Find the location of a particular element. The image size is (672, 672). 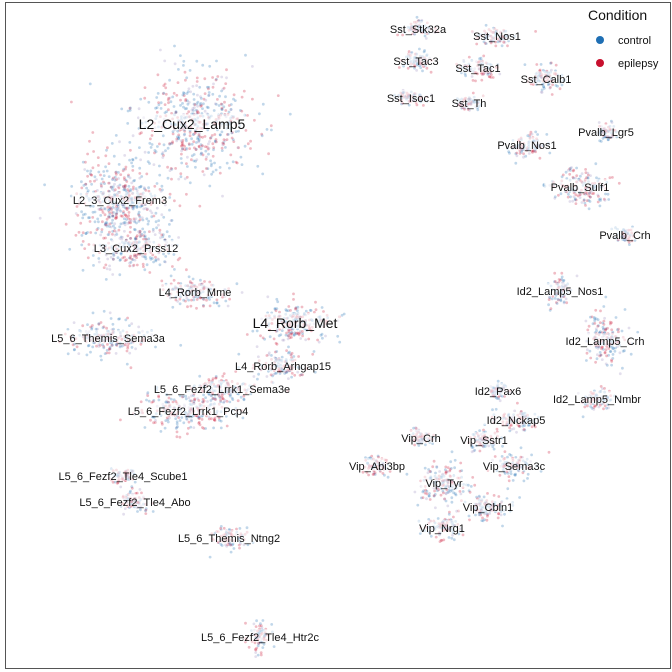

cluster-label-text: L5_6_Fezf2_Tle4_Abo is located at coordinates (134, 503).